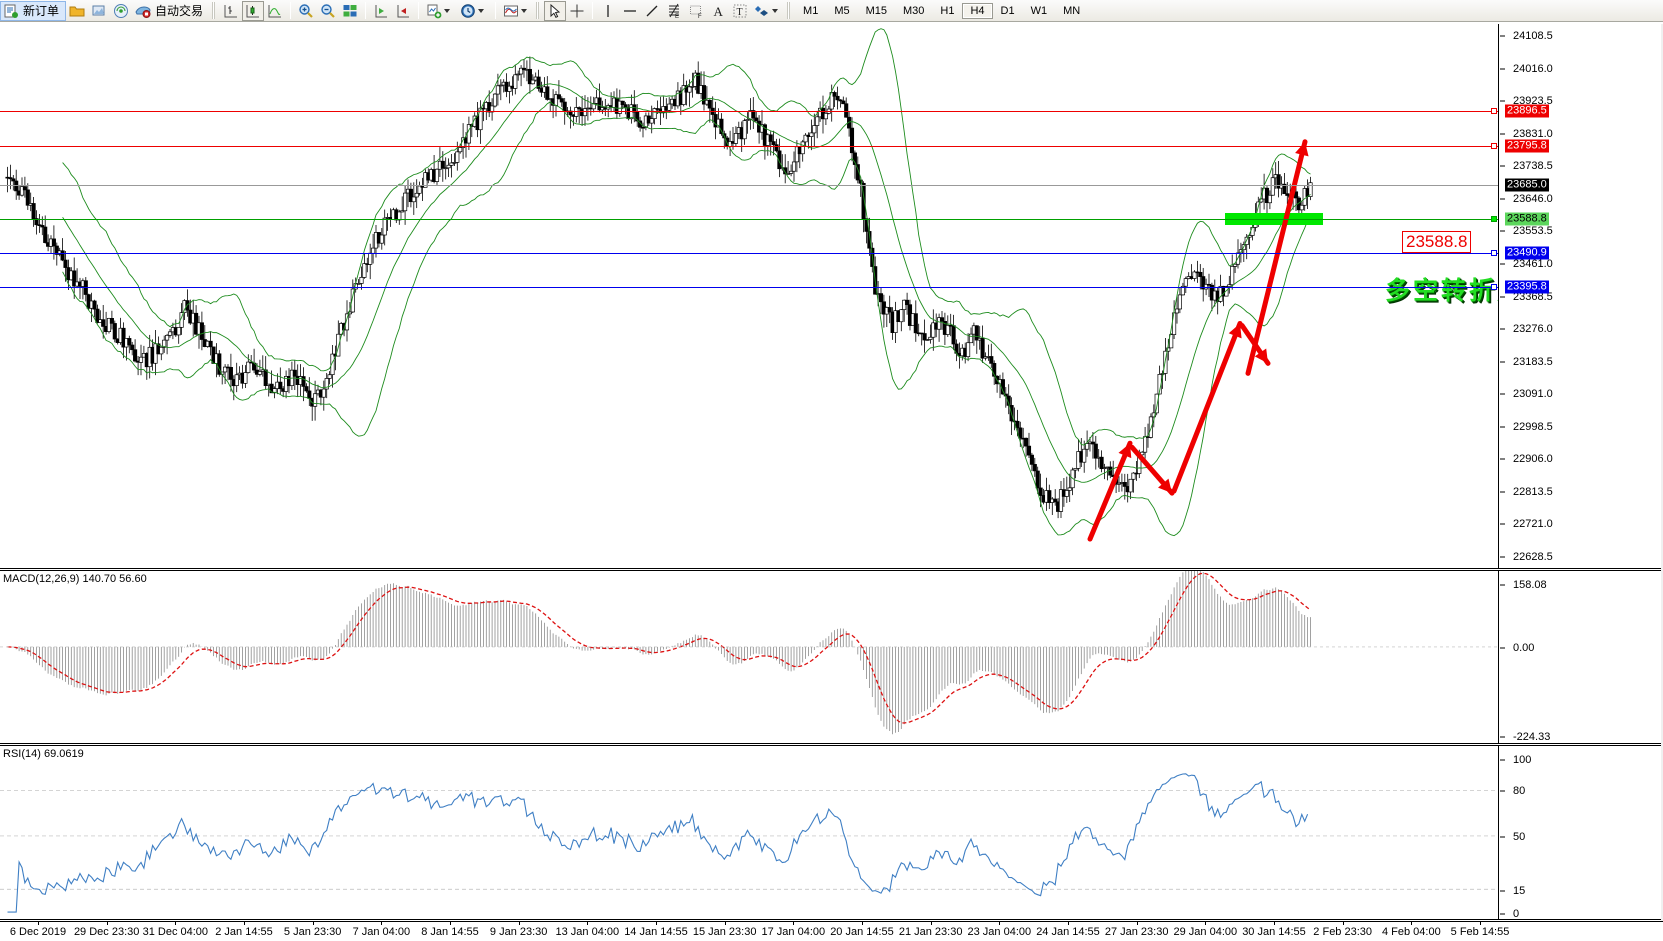 This screenshot has height=941, width=1663. I want to click on trendline-button, so click(652, 11).